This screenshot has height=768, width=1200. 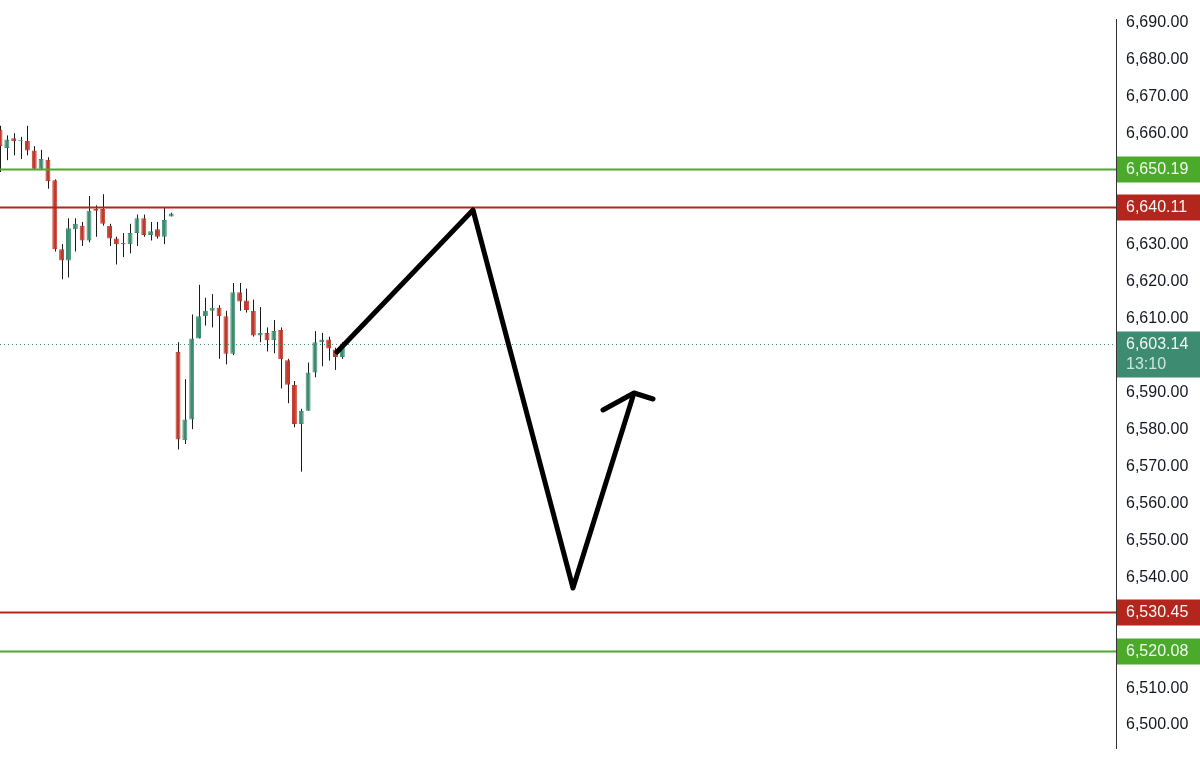 What do you see at coordinates (1157, 243) in the screenshot?
I see `y-tick-label: 6,630.00` at bounding box center [1157, 243].